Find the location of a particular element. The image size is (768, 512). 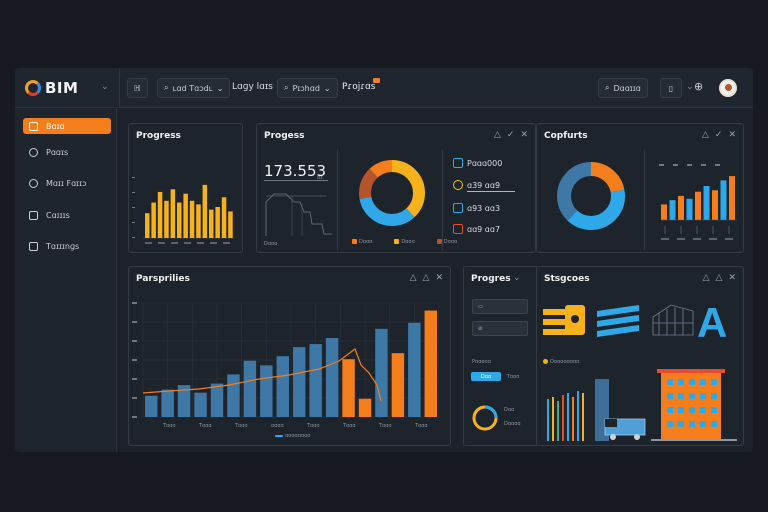

parsprilies-bar-line-chart: Tɑɑɑ Tɑɑɑ Tɑɑɑ ɑɑɑɑ Tɑɑɑ Tɑɑɑ Tɑɑɑ Tɑɑɑ is located at coordinates (286, 365).